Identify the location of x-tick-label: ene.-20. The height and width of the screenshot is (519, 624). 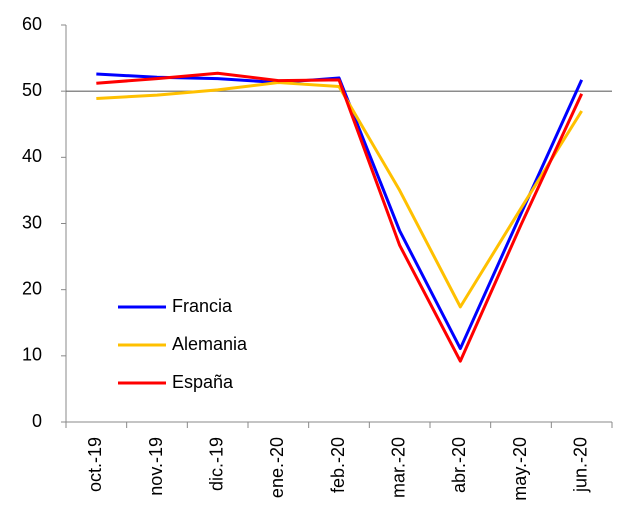
(277, 467).